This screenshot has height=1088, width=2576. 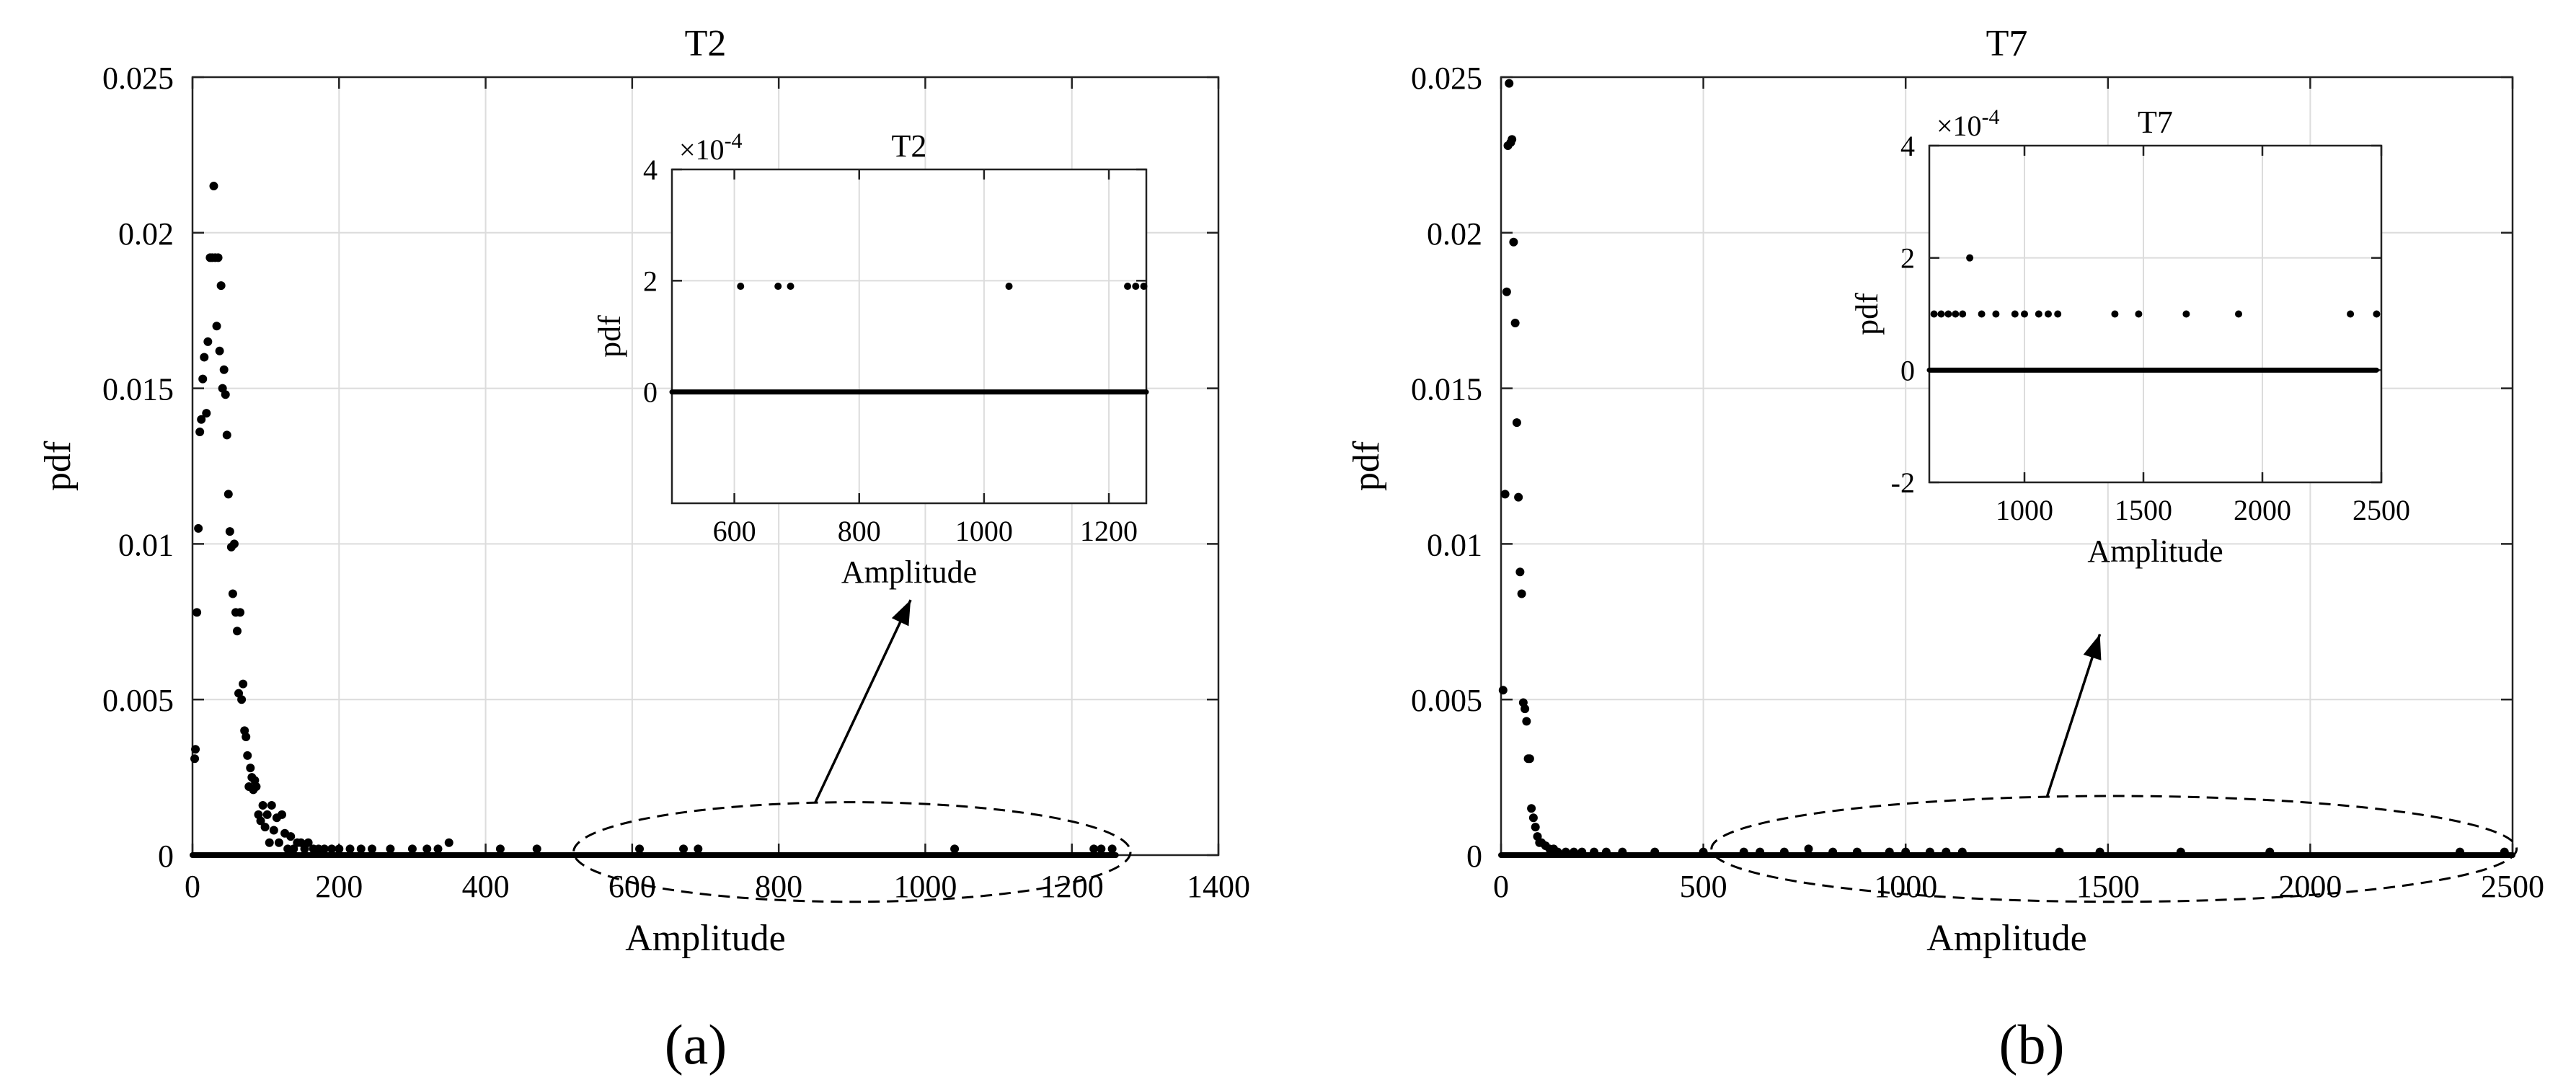 What do you see at coordinates (2006, 938) in the screenshot?
I see `x-axis-label: Amplitude` at bounding box center [2006, 938].